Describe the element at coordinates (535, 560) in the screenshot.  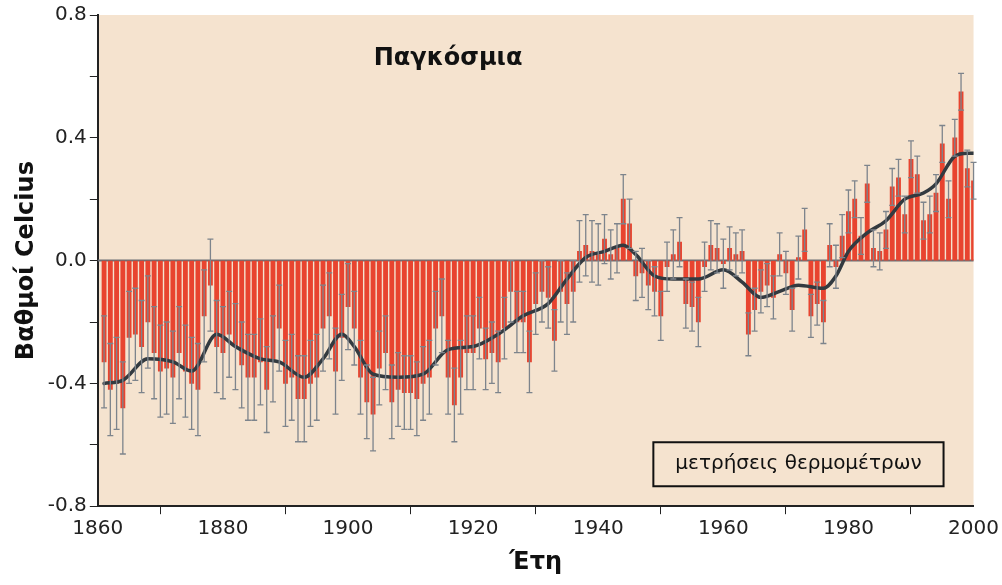
I see `x-axis-title: Έτη` at that location.